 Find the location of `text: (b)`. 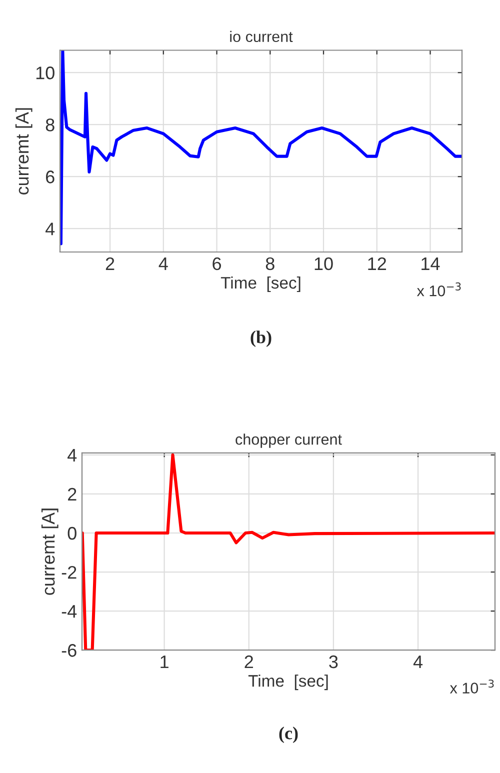

text: (b) is located at coordinates (261, 338).